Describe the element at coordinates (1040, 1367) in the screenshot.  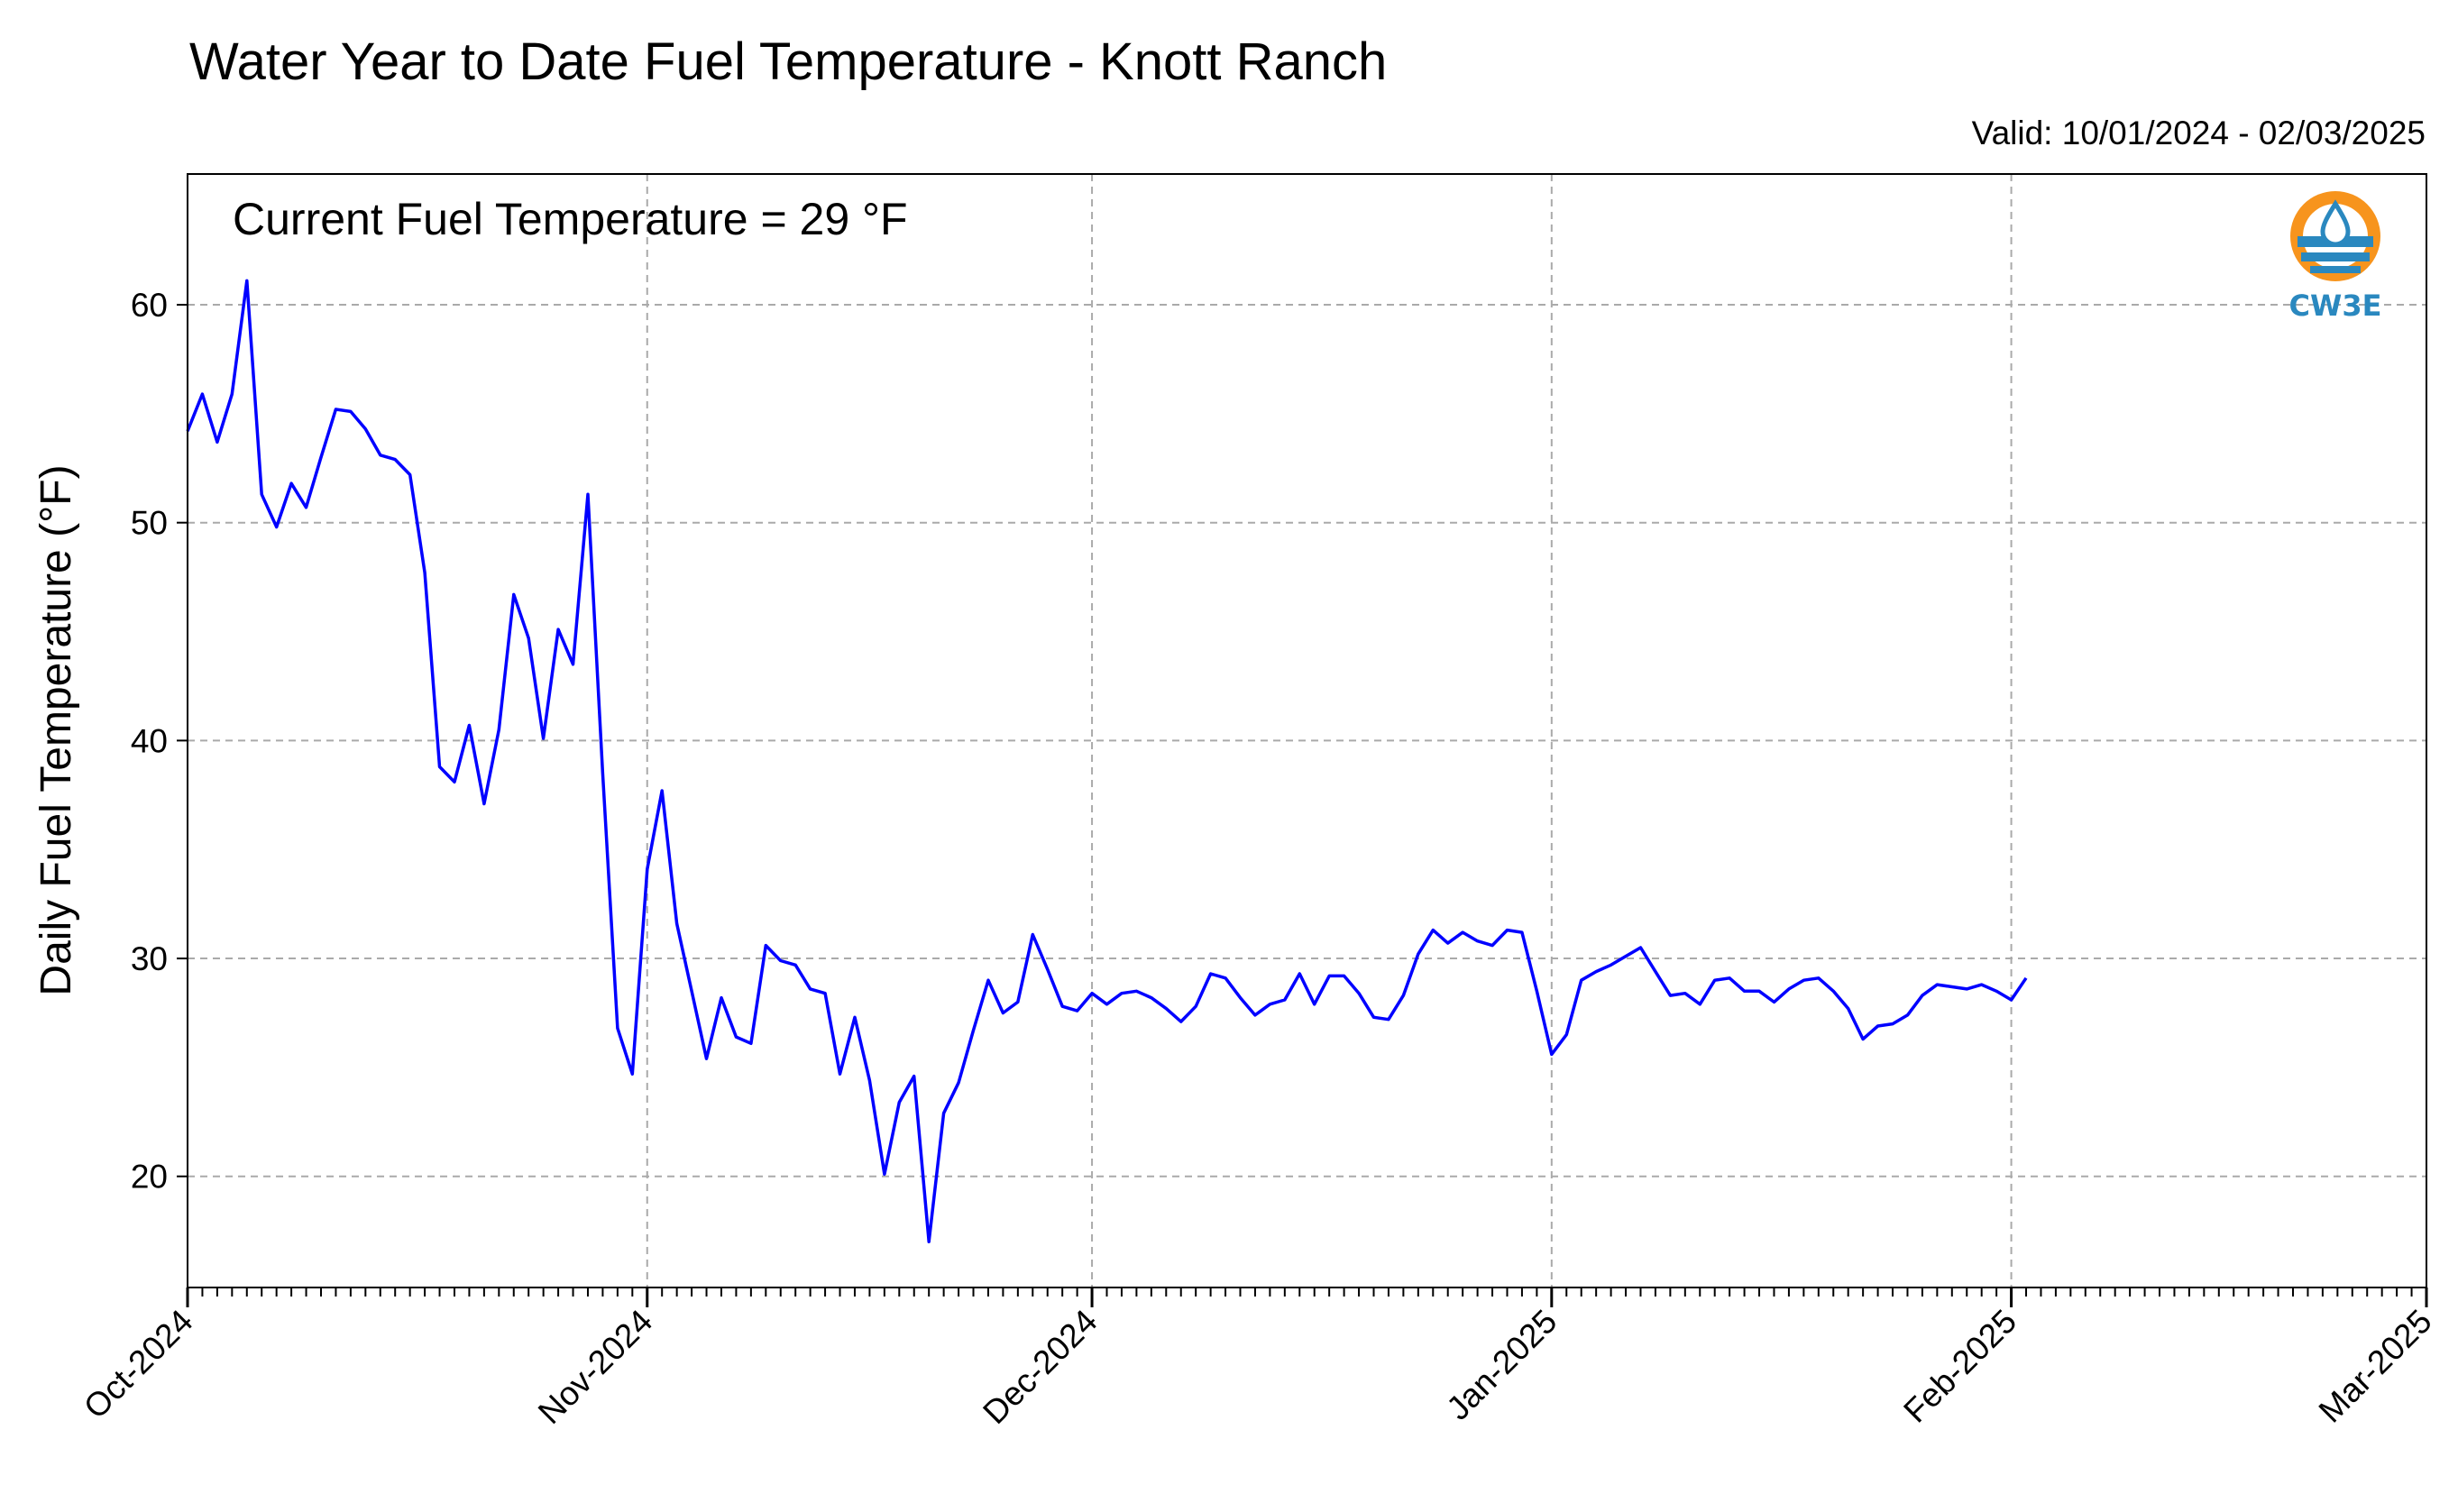
I see `x-tick-label: Dec-2024` at that location.